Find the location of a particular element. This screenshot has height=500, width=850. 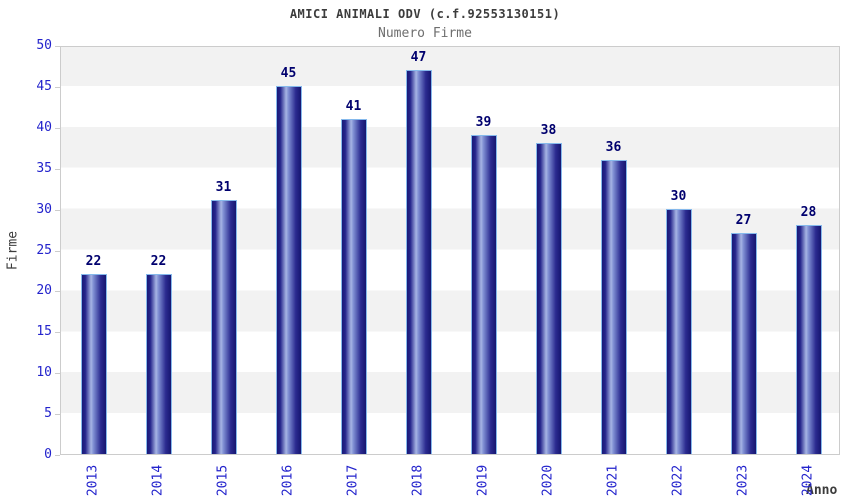

x-tick-label: 2015 is located at coordinates (222, 480).